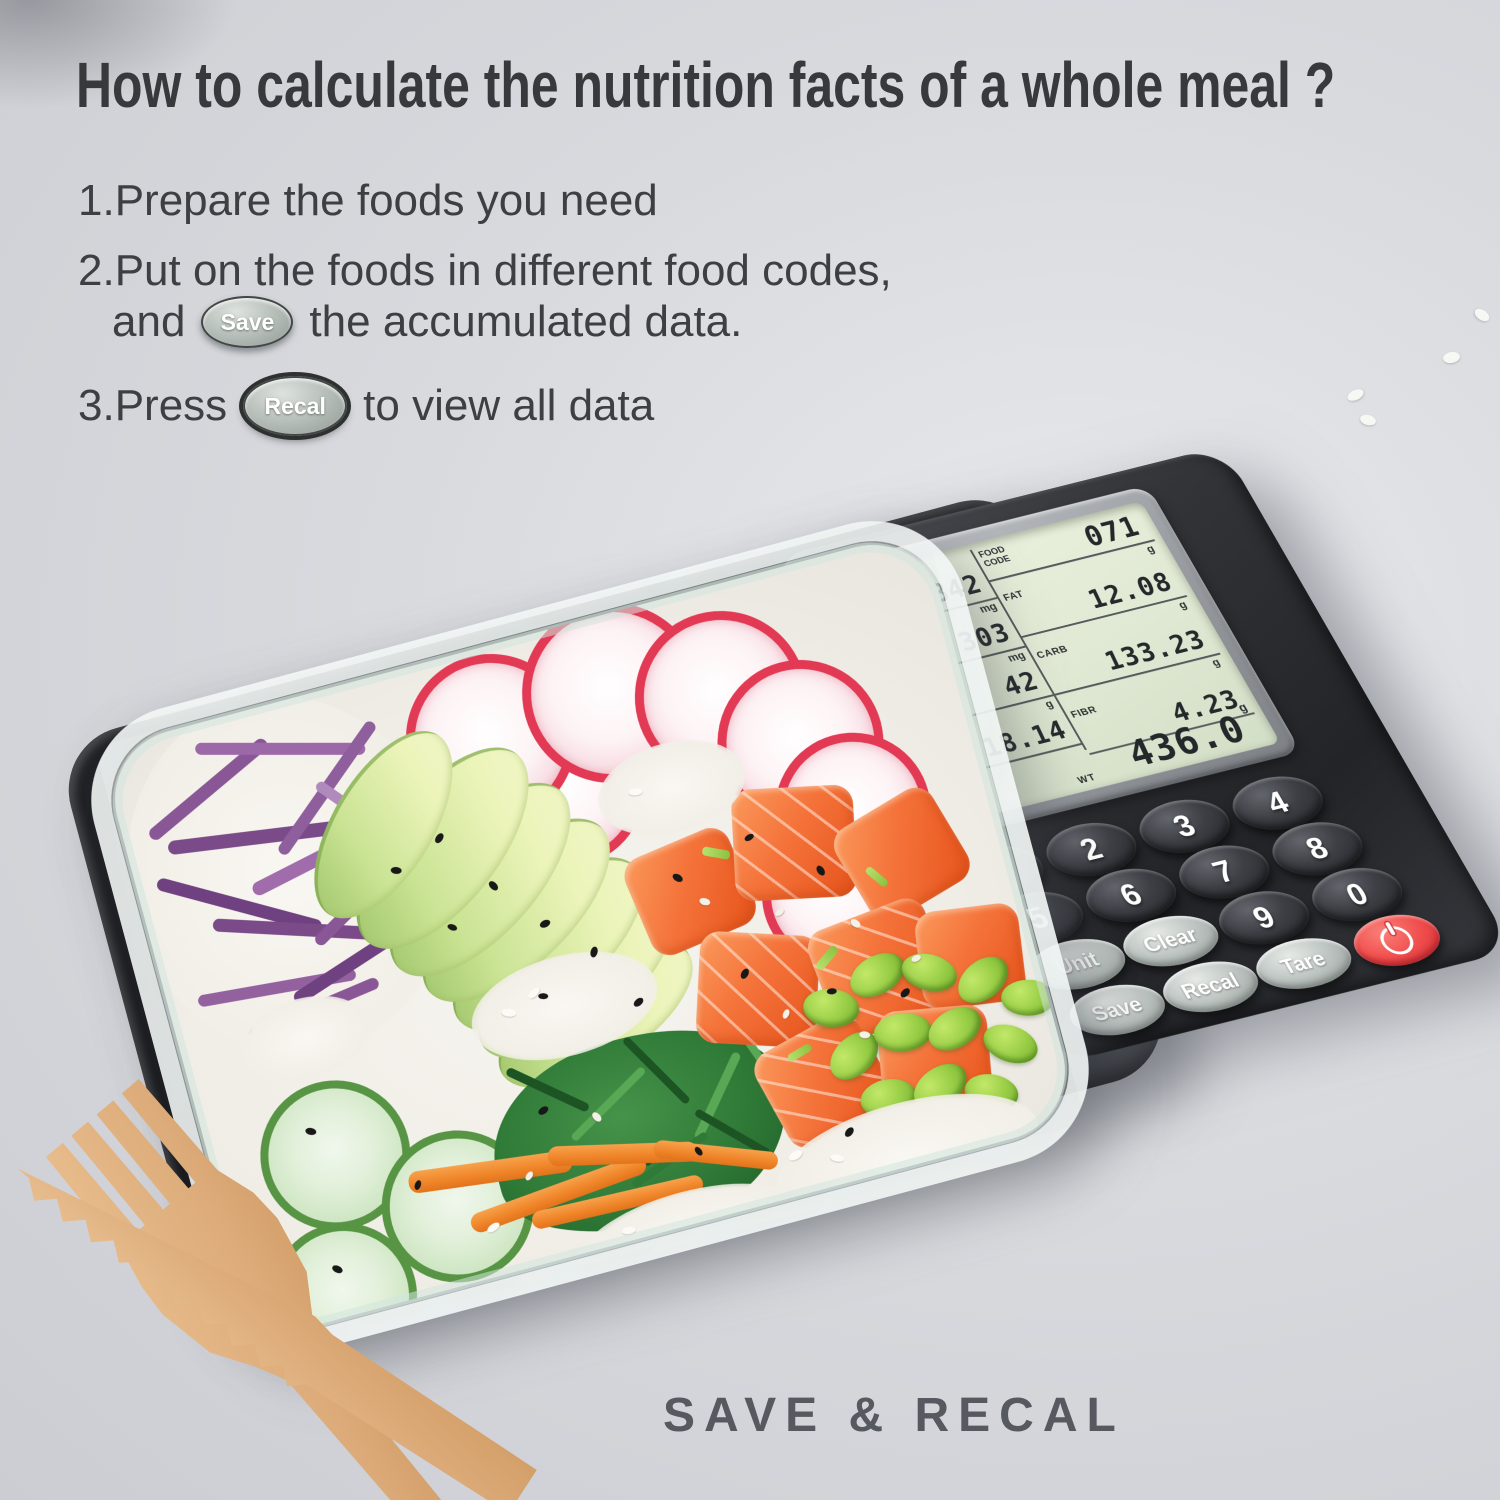  What do you see at coordinates (509, 405) in the screenshot?
I see `step-3-rest: to view all data` at bounding box center [509, 405].